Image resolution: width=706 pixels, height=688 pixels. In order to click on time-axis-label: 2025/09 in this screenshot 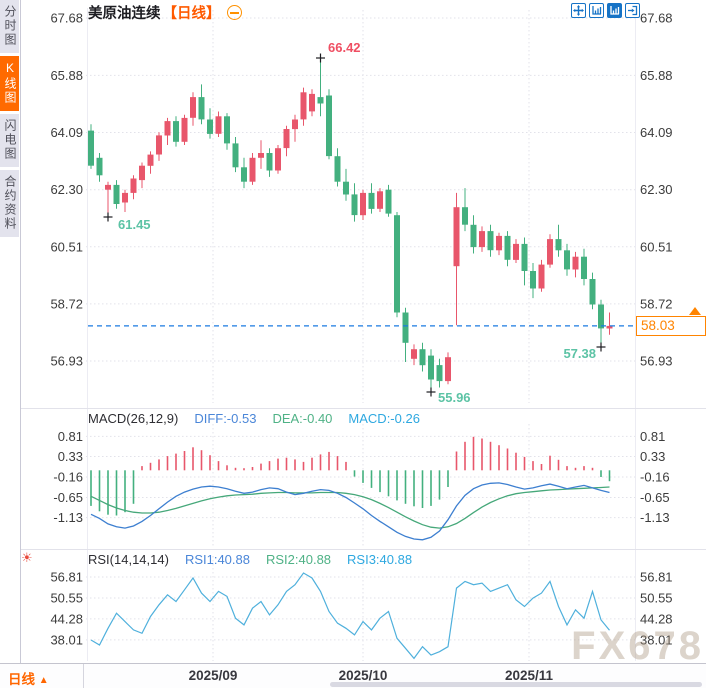, I will do `click(213, 675)`.